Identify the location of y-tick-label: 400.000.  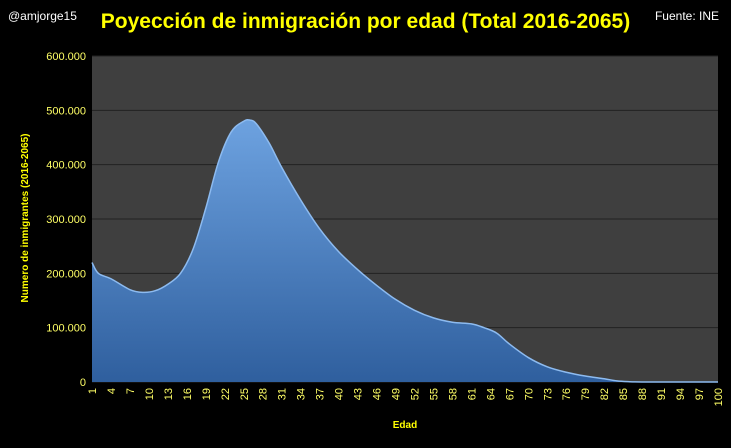
(66, 166).